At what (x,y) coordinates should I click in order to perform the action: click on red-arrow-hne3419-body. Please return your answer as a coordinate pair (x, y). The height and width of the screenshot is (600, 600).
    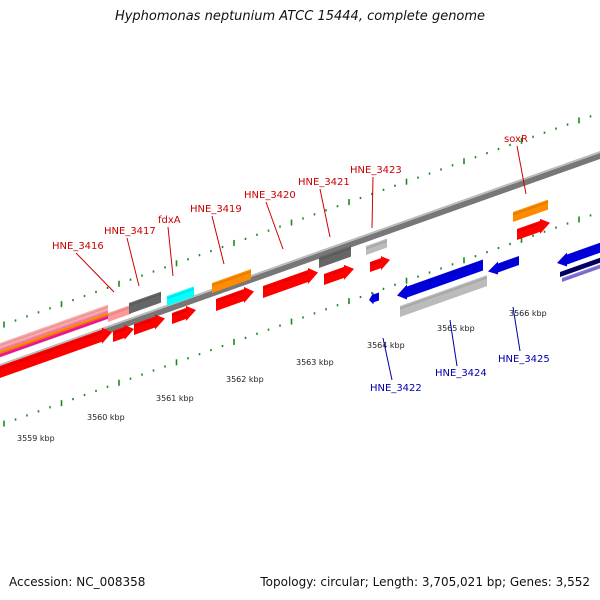
    Looking at the image, I should click on (235, 299).